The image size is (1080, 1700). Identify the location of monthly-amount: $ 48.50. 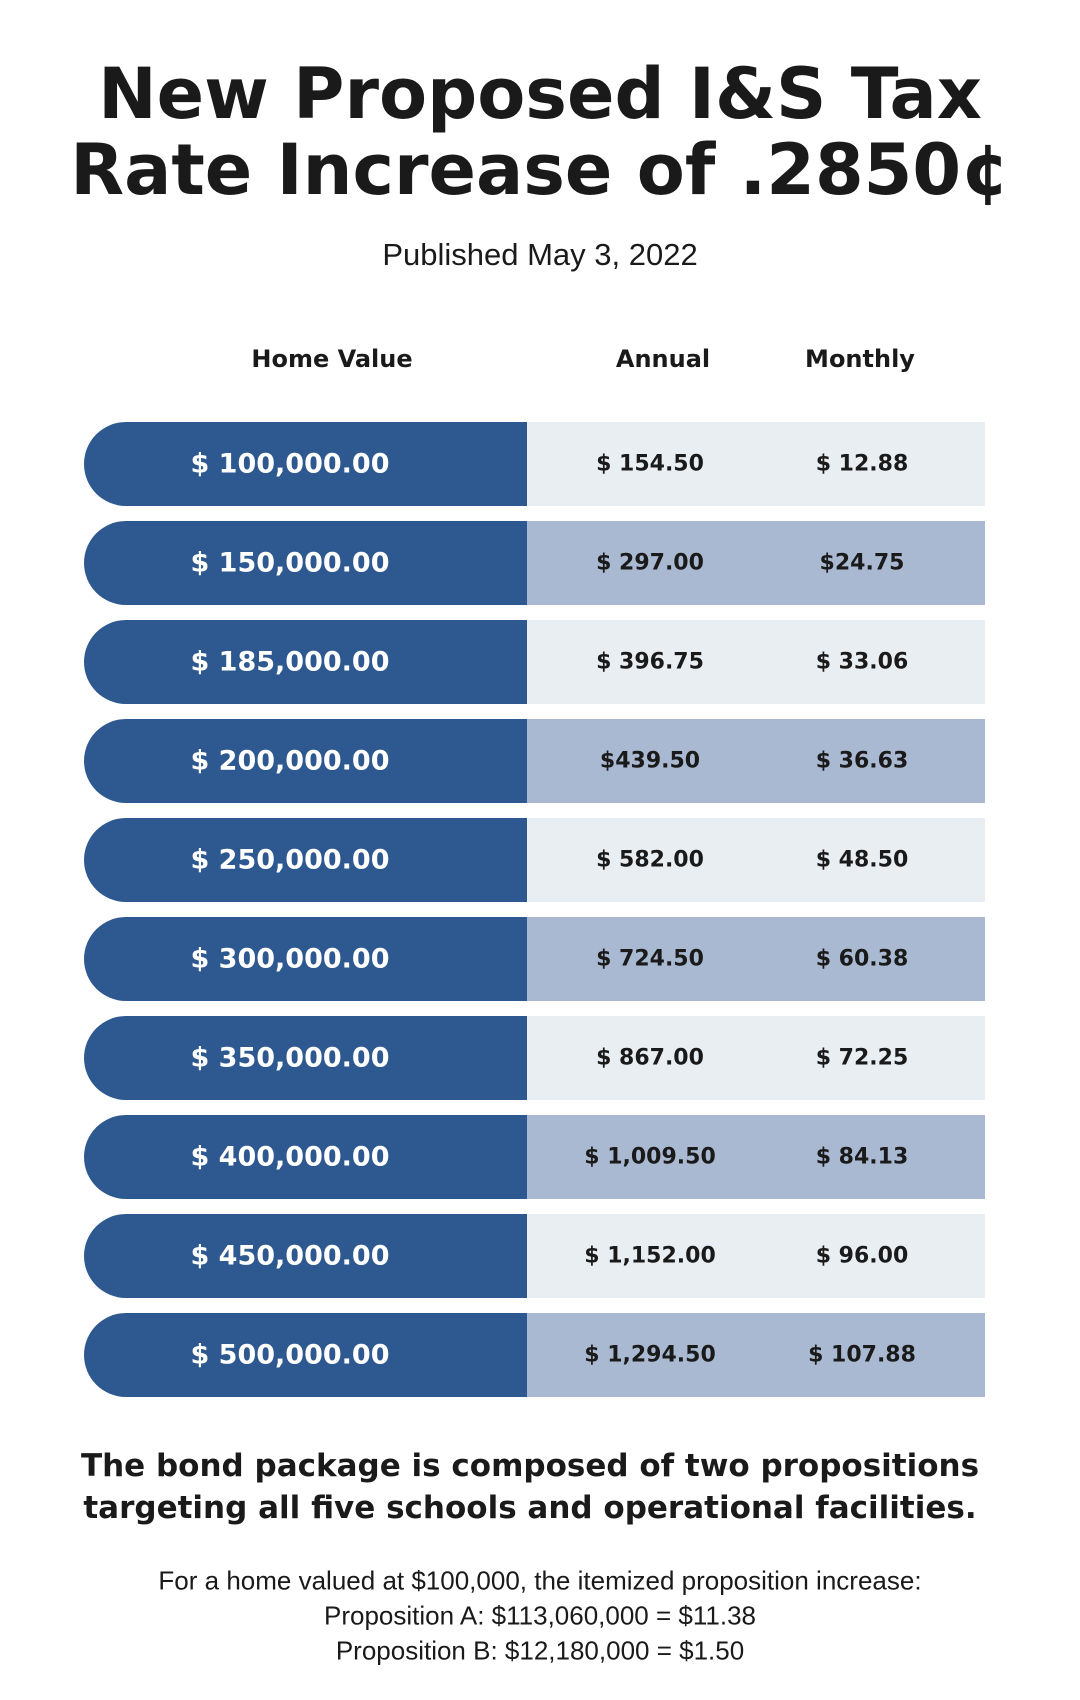
(862, 860).